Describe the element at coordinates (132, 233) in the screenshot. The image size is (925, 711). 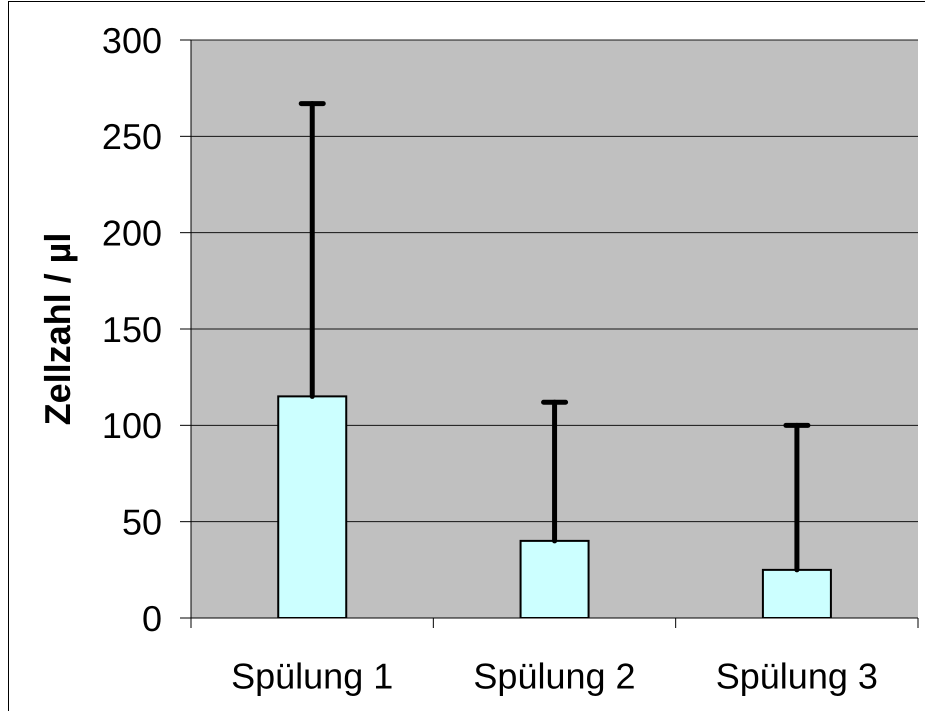
I see `y-tick-label: 200` at that location.